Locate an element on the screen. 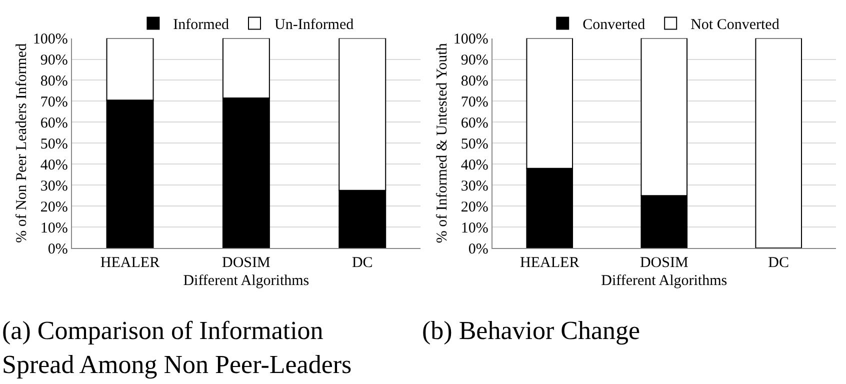 The height and width of the screenshot is (384, 846). legend-label: Informed is located at coordinates (201, 25).